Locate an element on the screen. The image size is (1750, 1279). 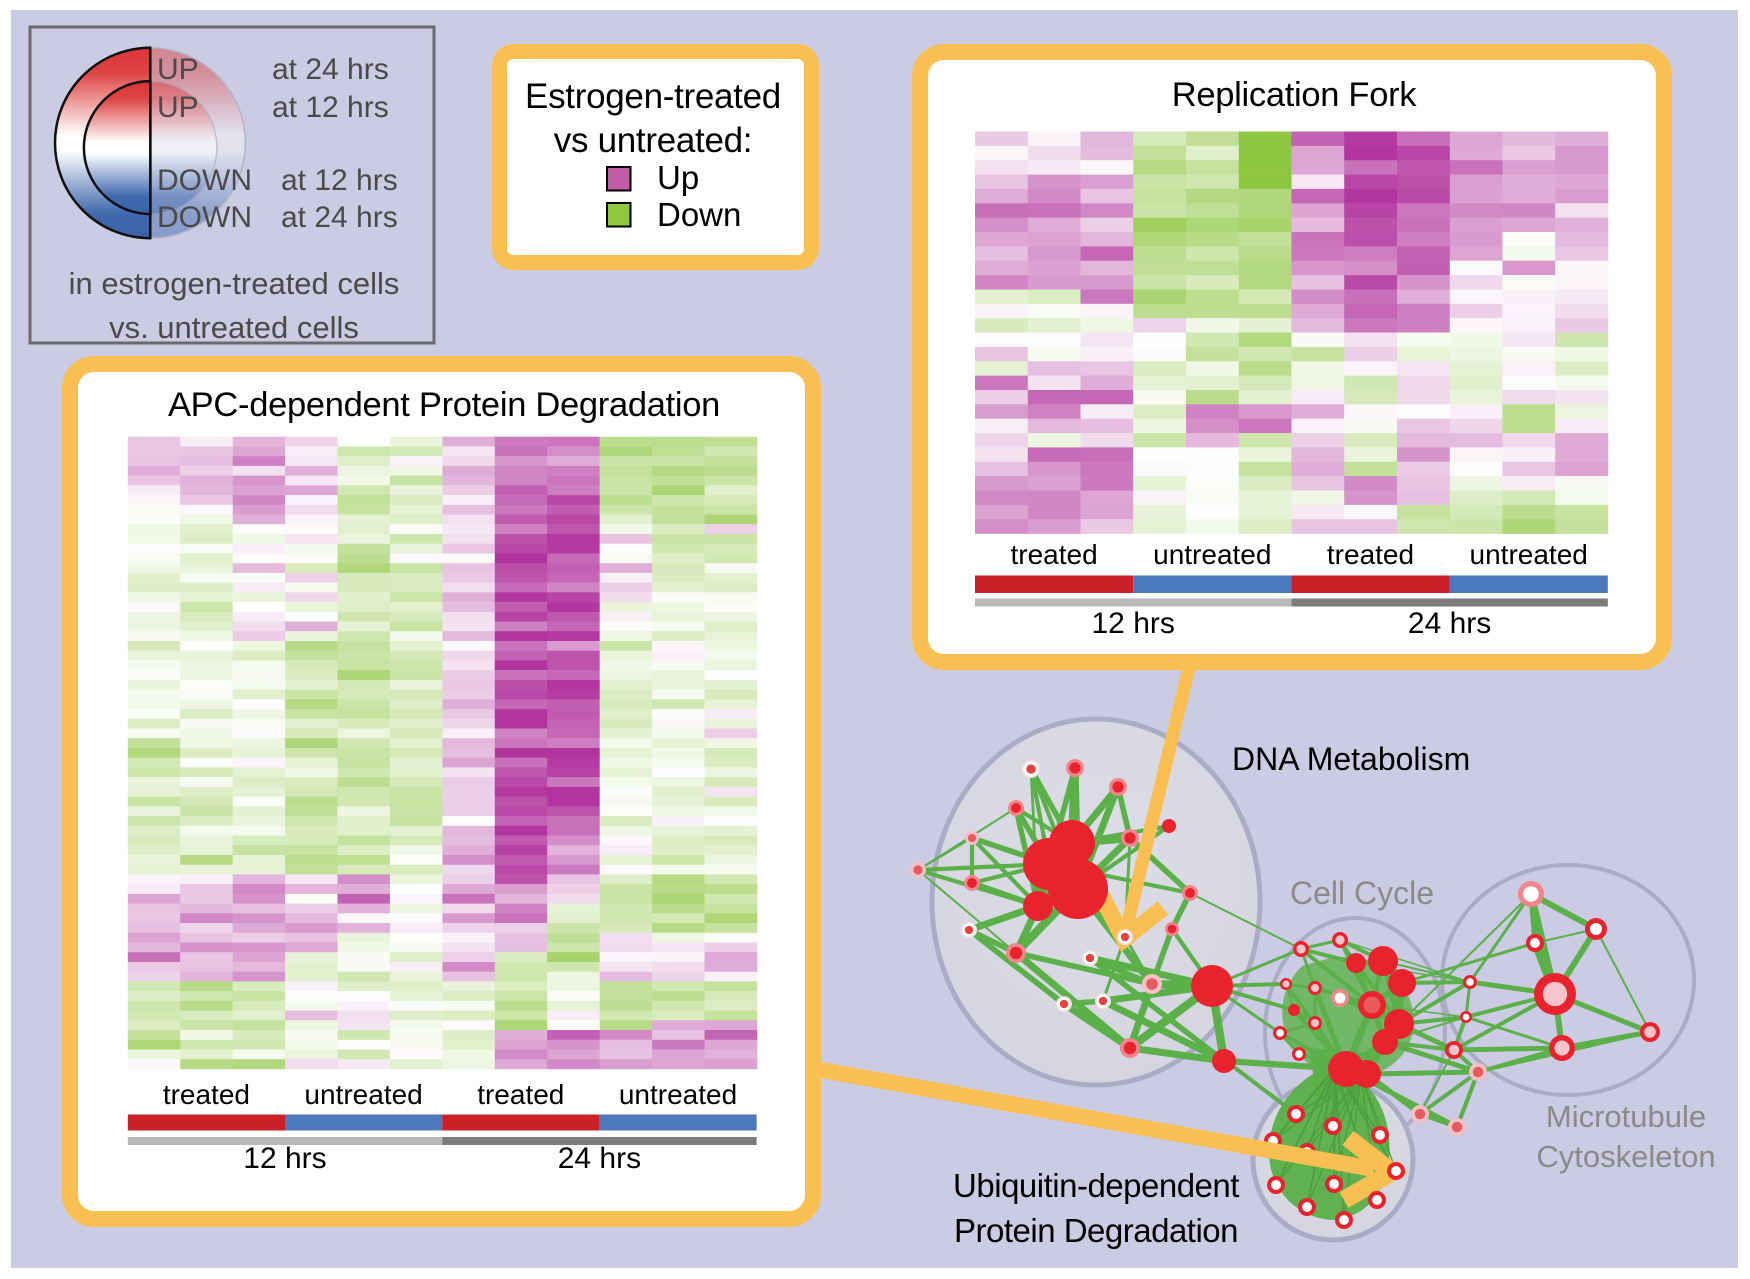
svg-text: vs untreated: is located at coordinates (653, 140).